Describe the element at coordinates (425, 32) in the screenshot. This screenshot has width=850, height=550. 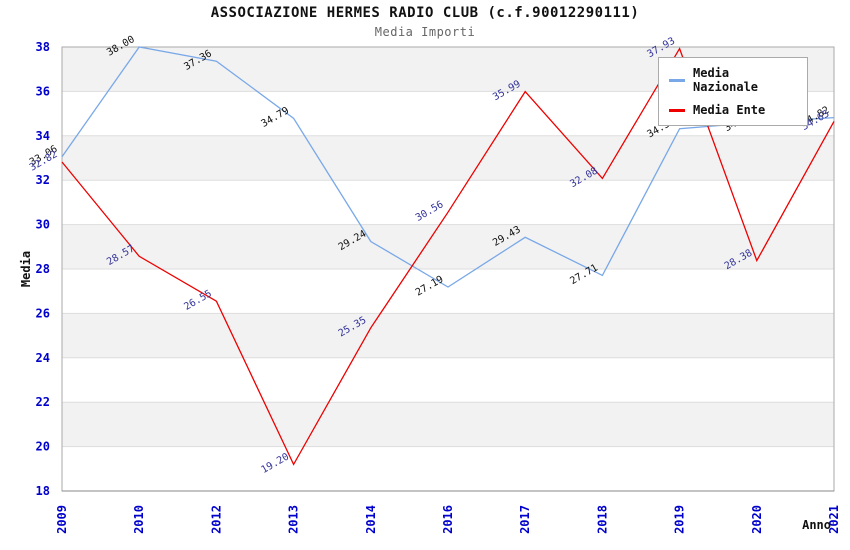
I see `chart-subtitle: Media Importi` at that location.